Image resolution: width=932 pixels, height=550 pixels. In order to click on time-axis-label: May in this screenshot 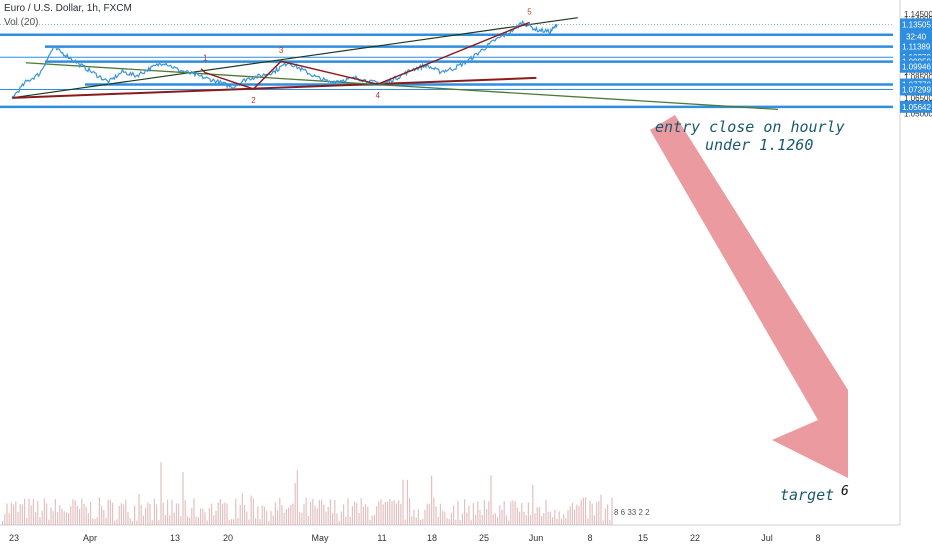, I will do `click(320, 538)`.